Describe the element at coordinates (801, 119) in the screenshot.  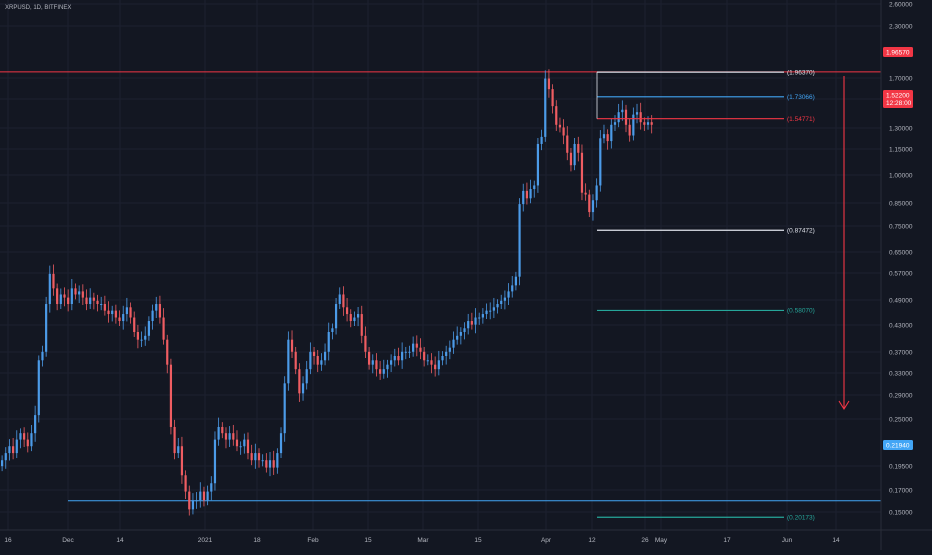
I see `fib-mid-label: (1.54771)` at that location.